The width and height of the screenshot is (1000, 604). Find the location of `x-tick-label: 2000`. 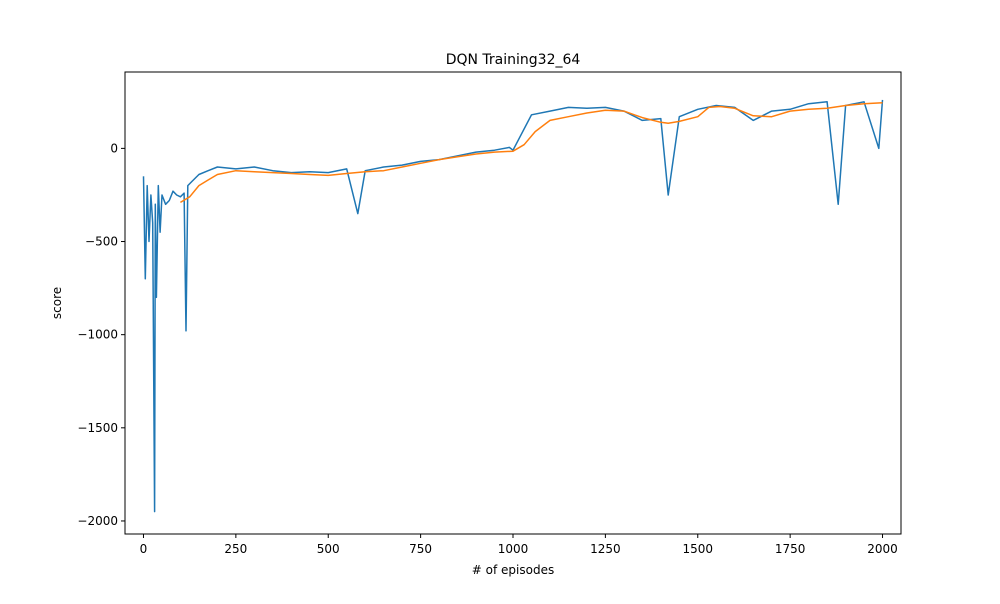

x-tick-label: 2000 is located at coordinates (882, 549).